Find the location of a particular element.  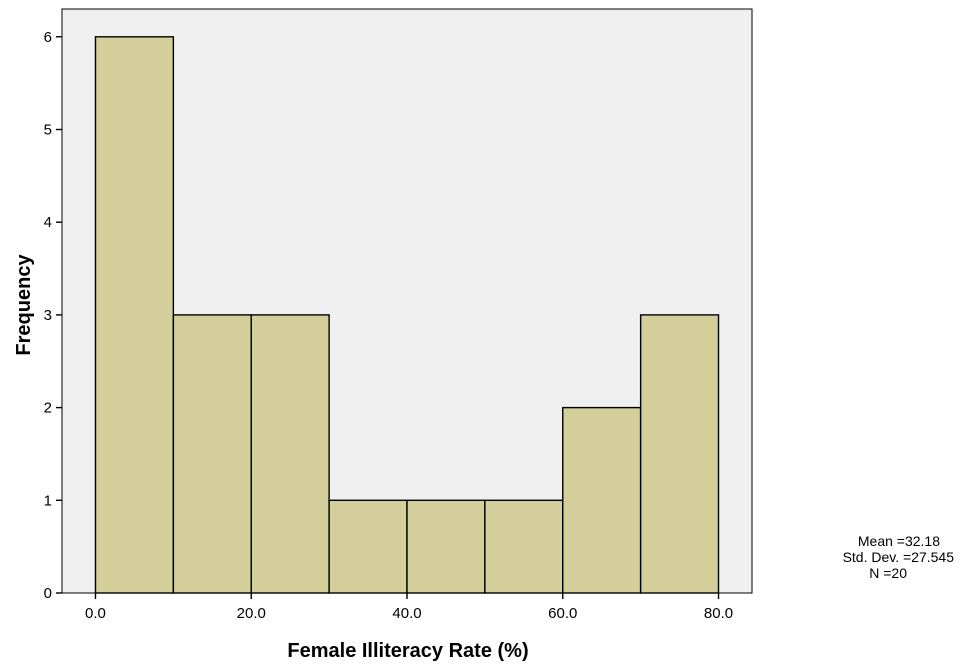

x-tick-label: 20.0 is located at coordinates (251, 613).